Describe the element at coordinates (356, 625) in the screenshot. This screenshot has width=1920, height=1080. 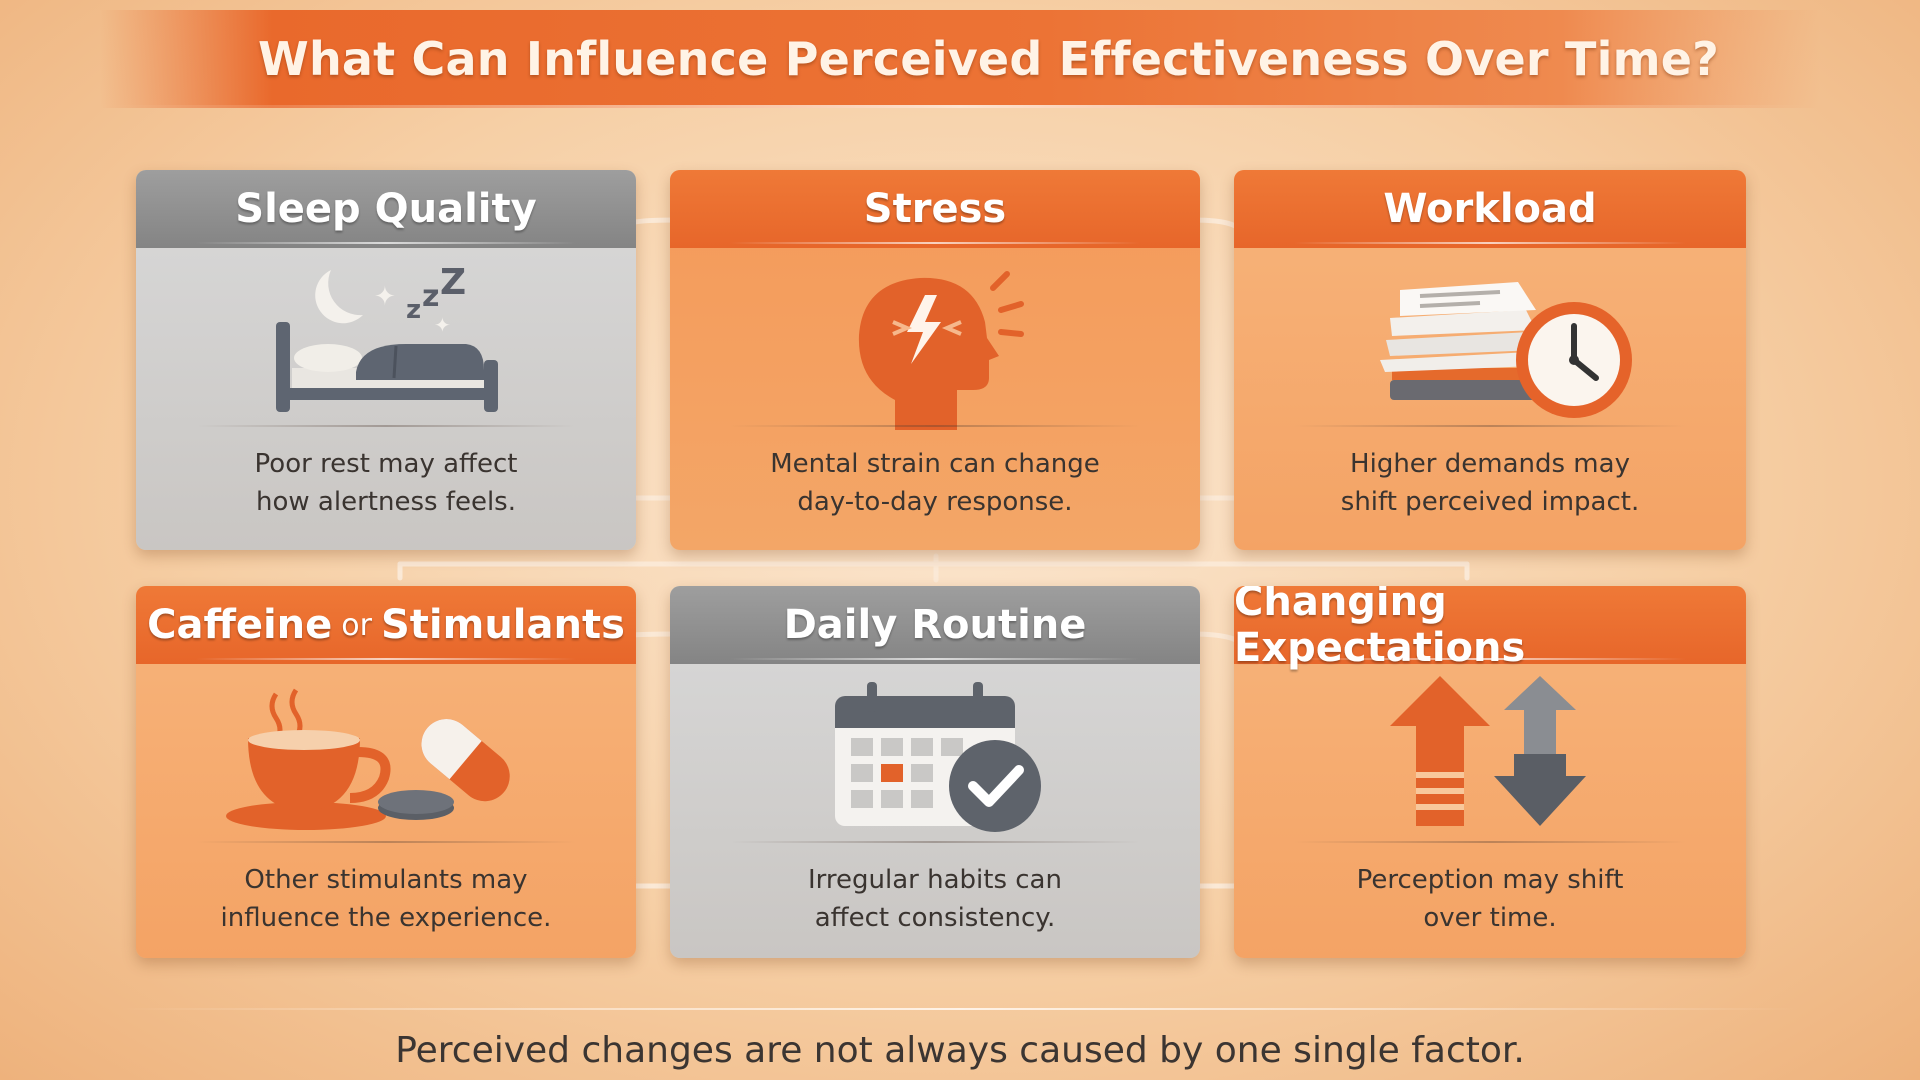
I see `heading-or: or` at that location.